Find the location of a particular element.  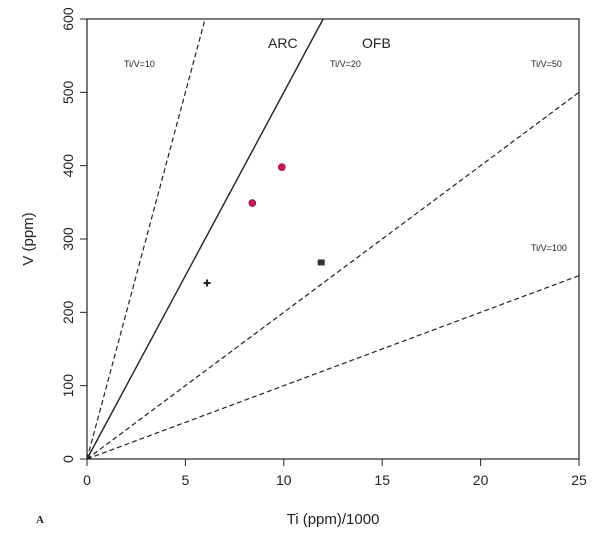

data-point-square is located at coordinates (321, 262).